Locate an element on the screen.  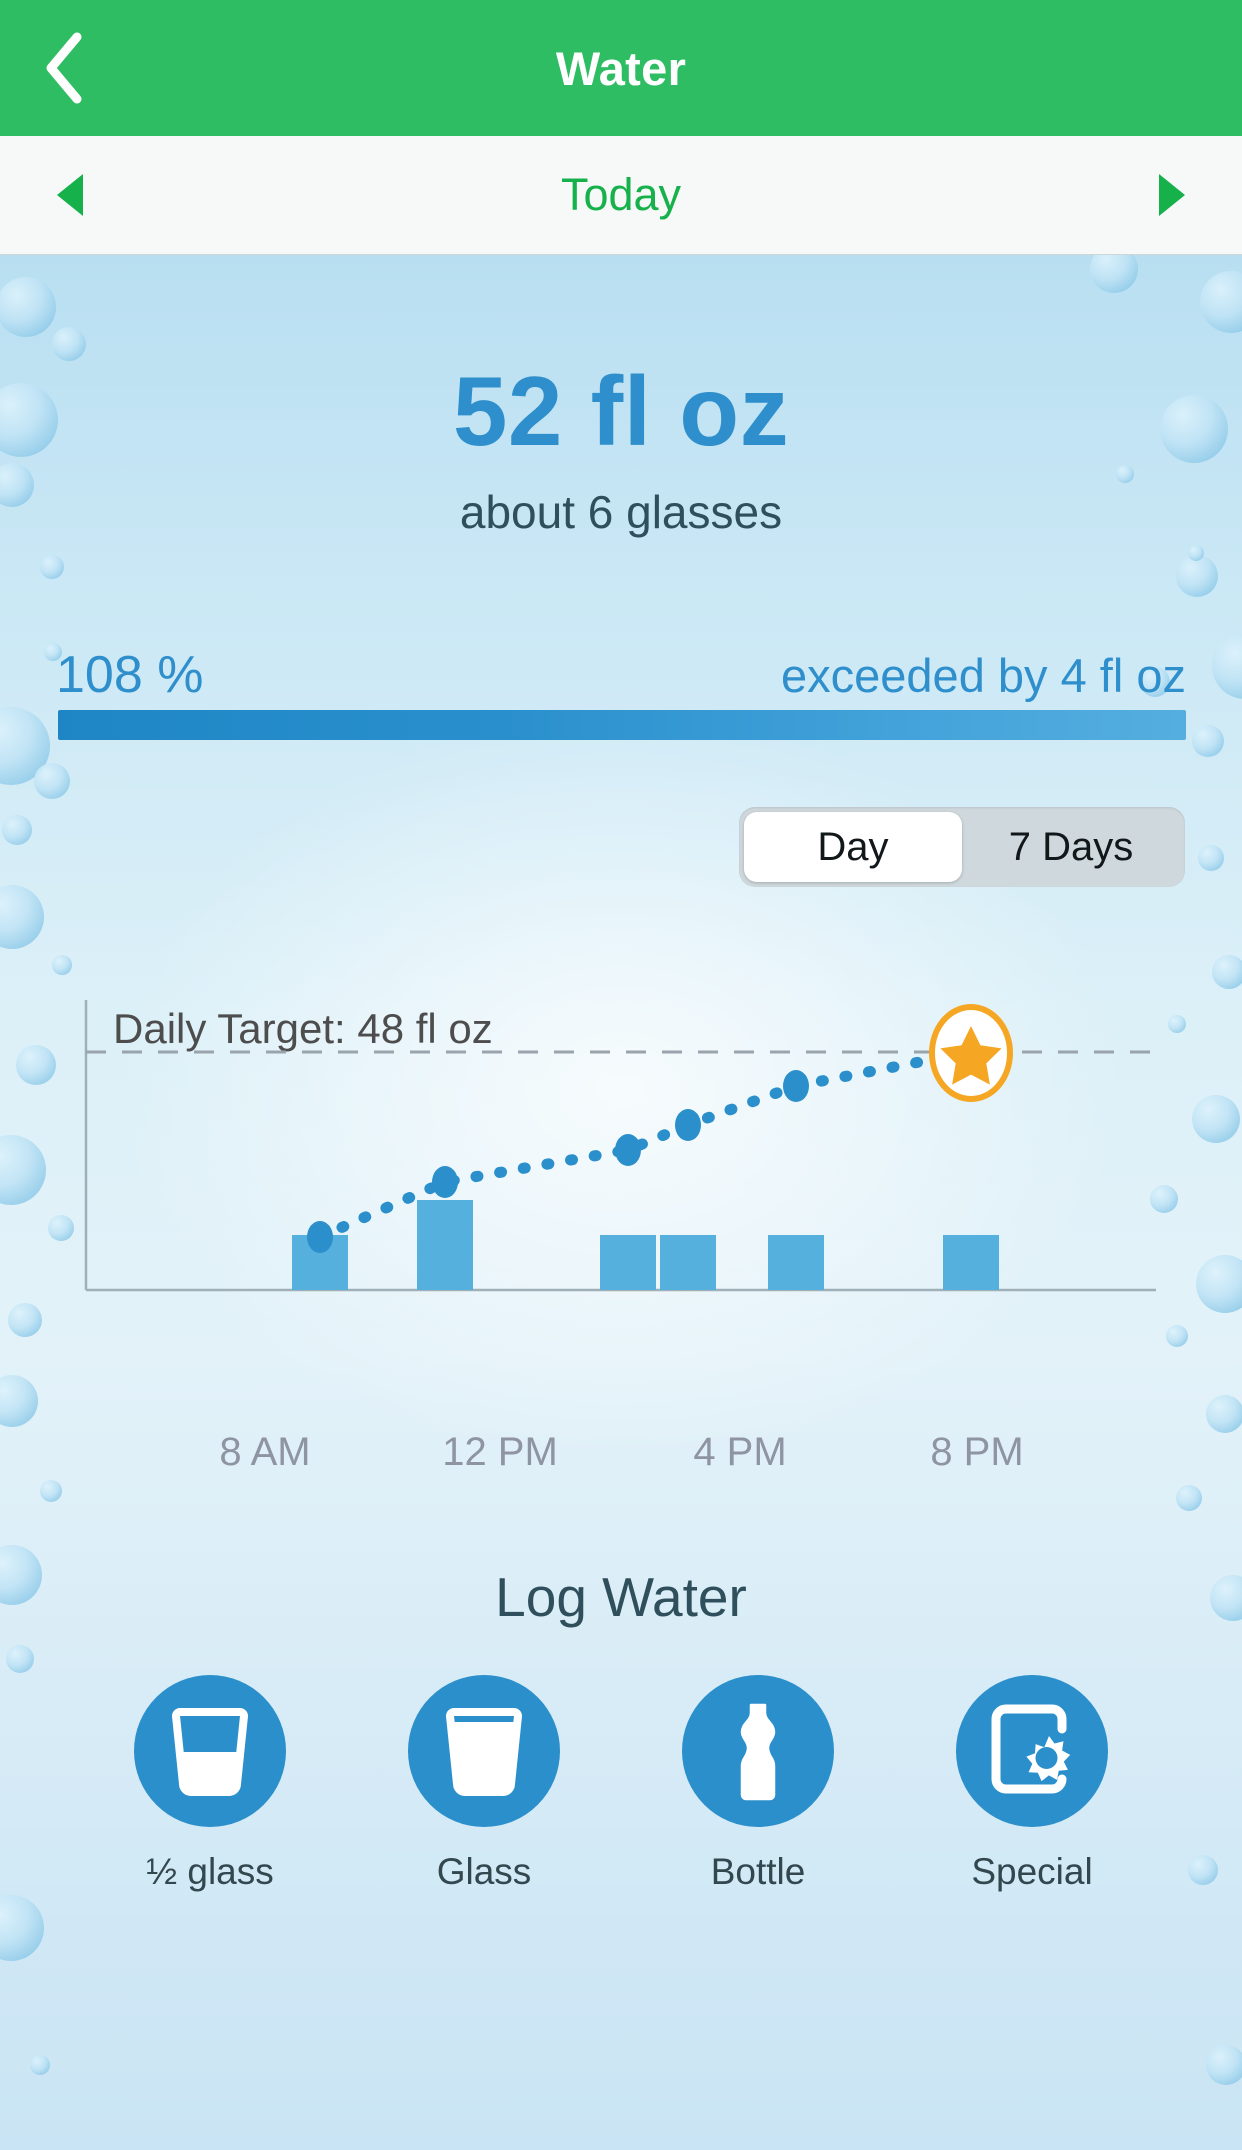
range-toggle: Day 7 Days is located at coordinates (962, 847).